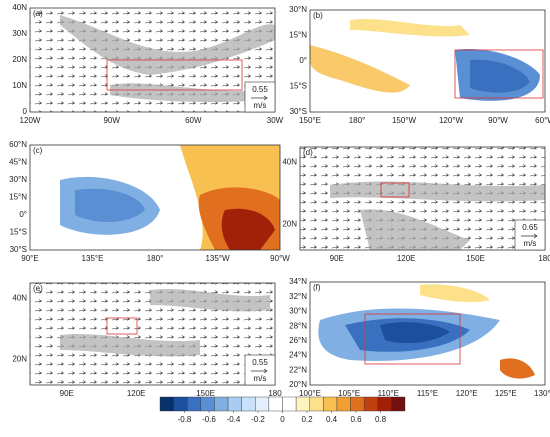  What do you see at coordinates (298, 369) in the screenshot?
I see `lat-label: 22°N` at bounding box center [298, 369].